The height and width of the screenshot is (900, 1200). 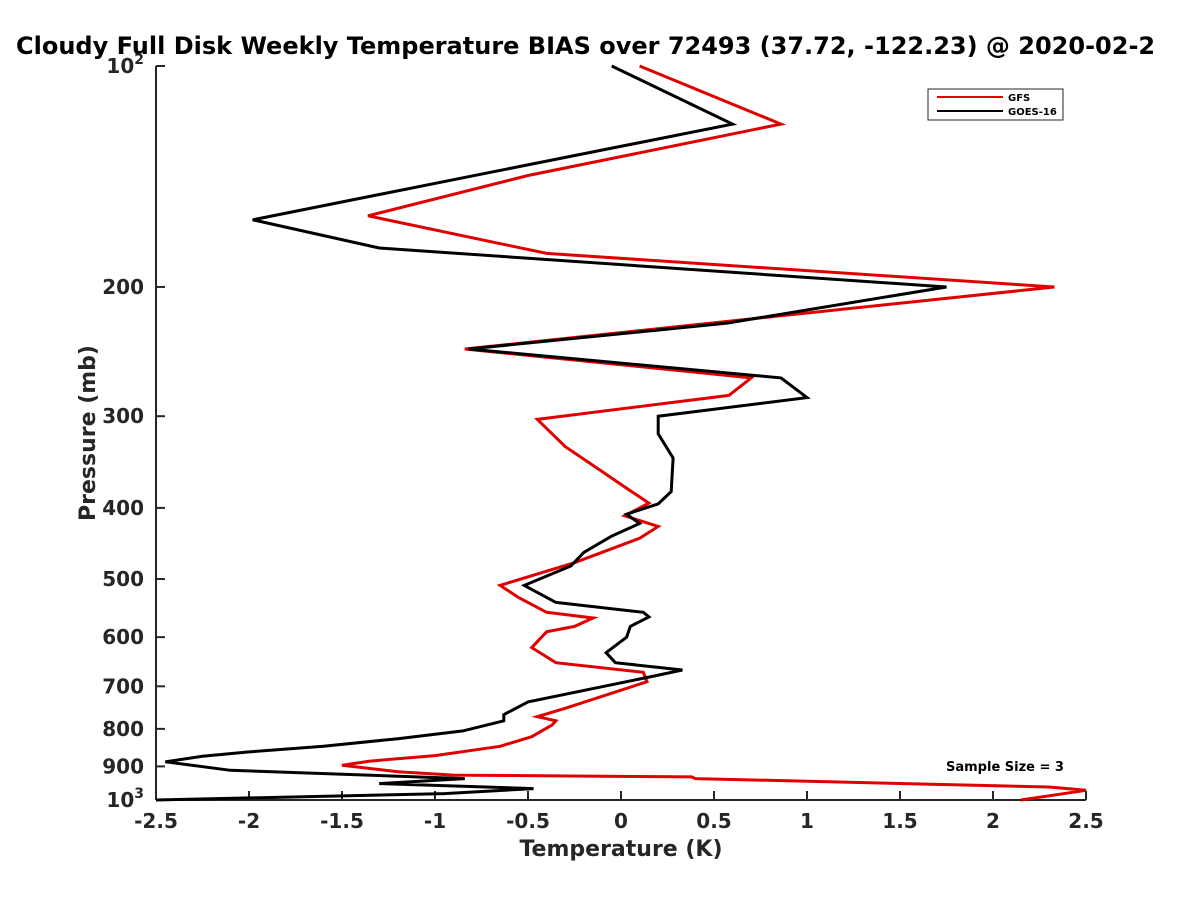 I want to click on x-tick-label: -1, so click(x=435, y=821).